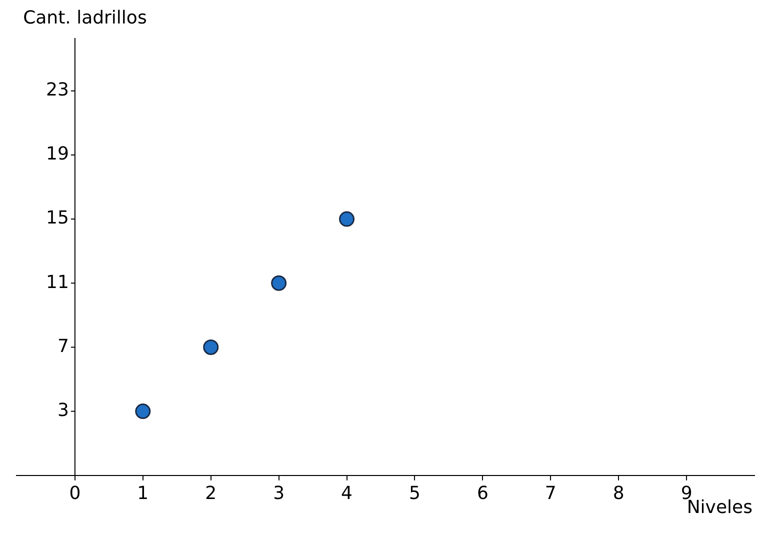 The image size is (771, 538). What do you see at coordinates (85, 18) in the screenshot?
I see `y-axis-title: Cant. ladrillos` at bounding box center [85, 18].